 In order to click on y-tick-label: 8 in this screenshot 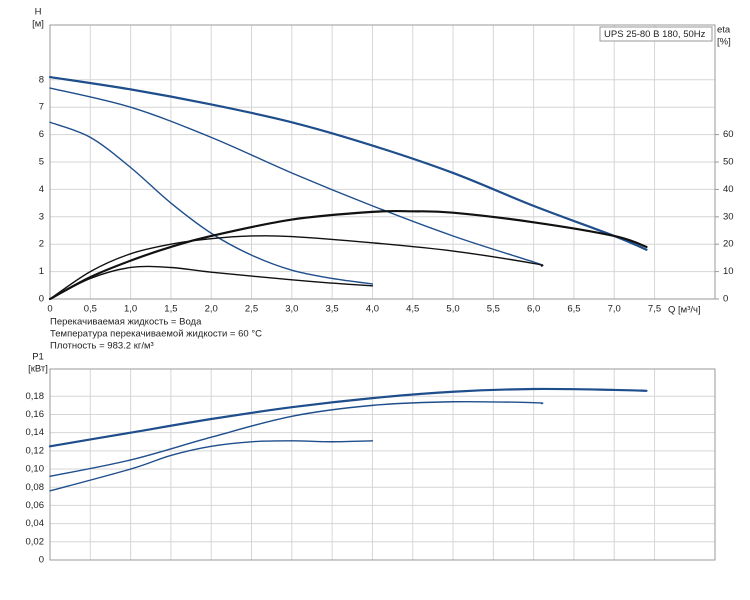, I will do `click(41, 79)`.